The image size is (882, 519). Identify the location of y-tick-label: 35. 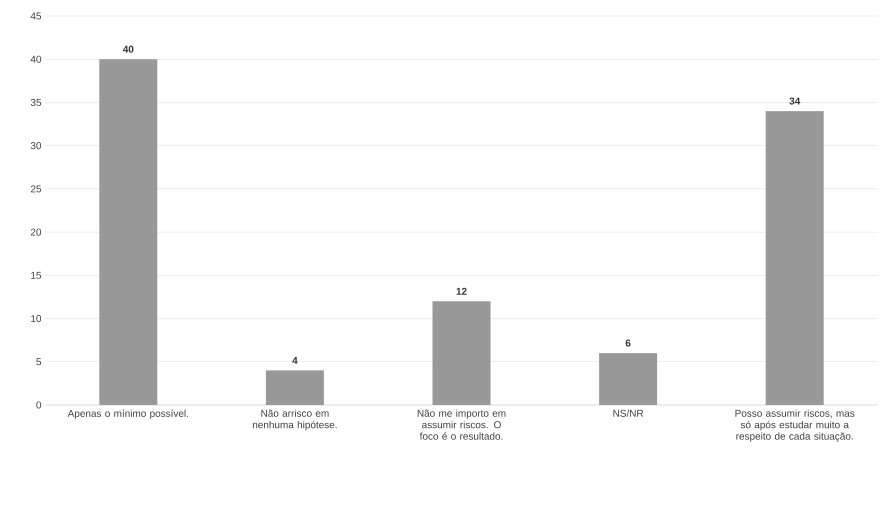
(36, 102).